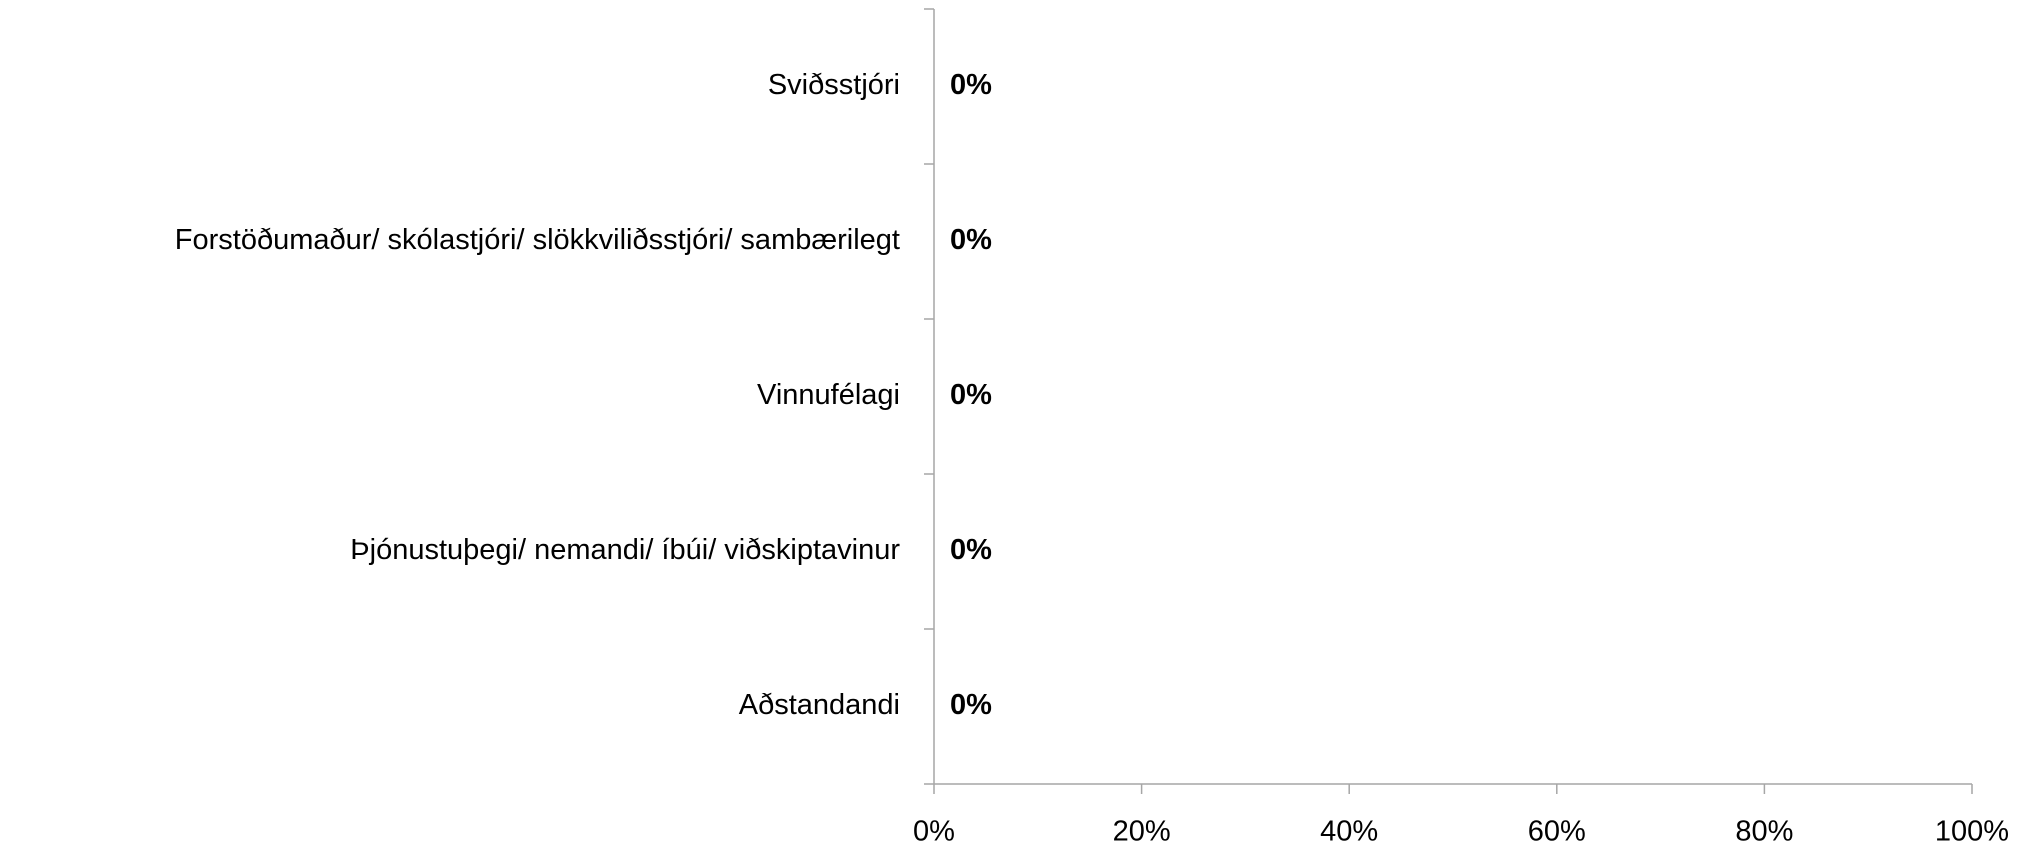 Image resolution: width=2036 pixels, height=849 pixels. I want to click on x-tick-label: 0%, so click(934, 832).